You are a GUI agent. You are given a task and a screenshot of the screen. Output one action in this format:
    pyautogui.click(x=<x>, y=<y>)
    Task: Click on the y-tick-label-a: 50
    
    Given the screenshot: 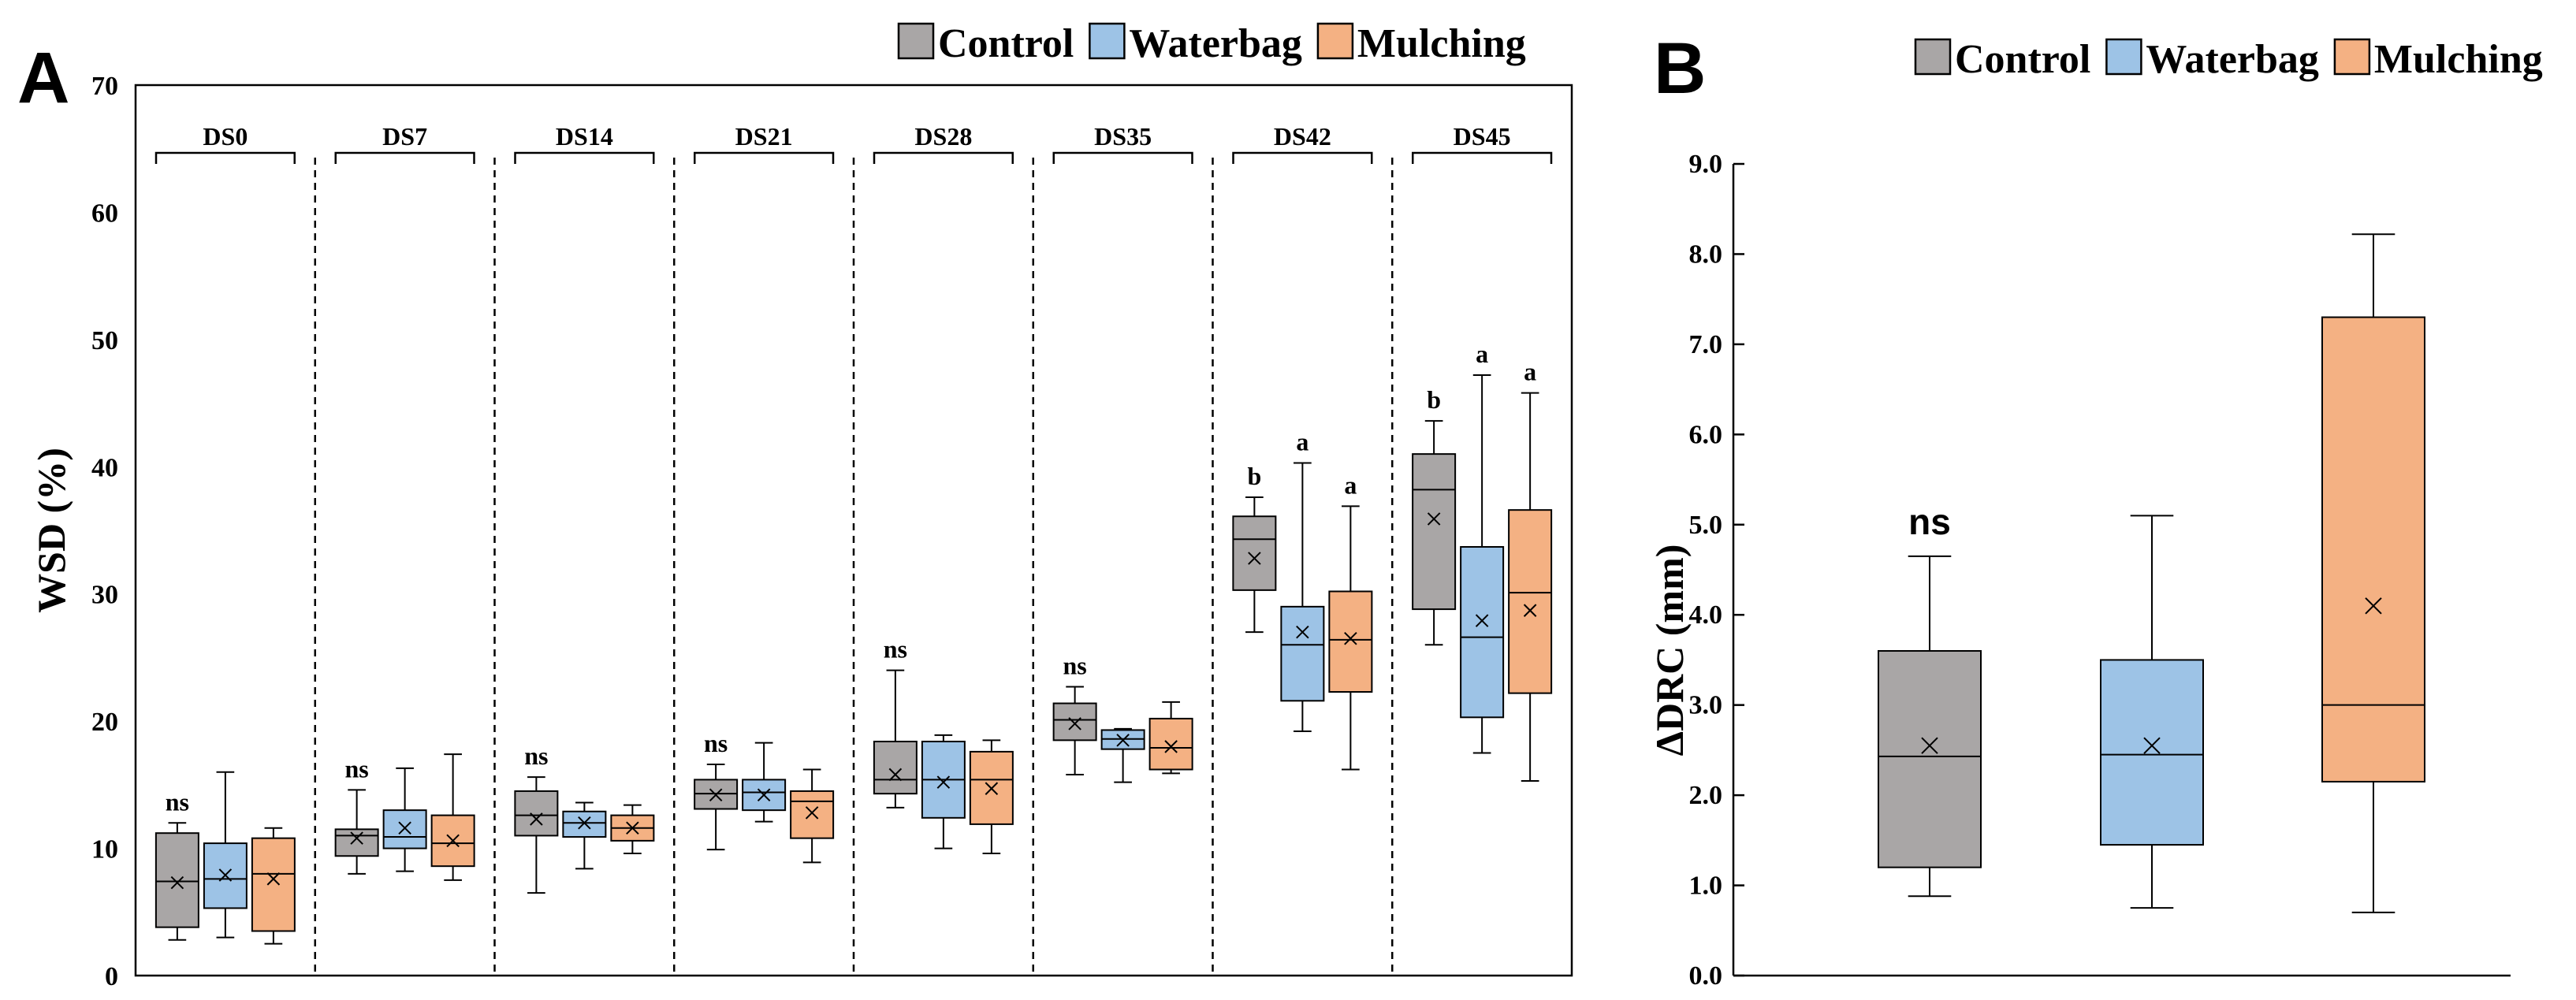 What is the action you would take?
    pyautogui.click(x=104, y=340)
    